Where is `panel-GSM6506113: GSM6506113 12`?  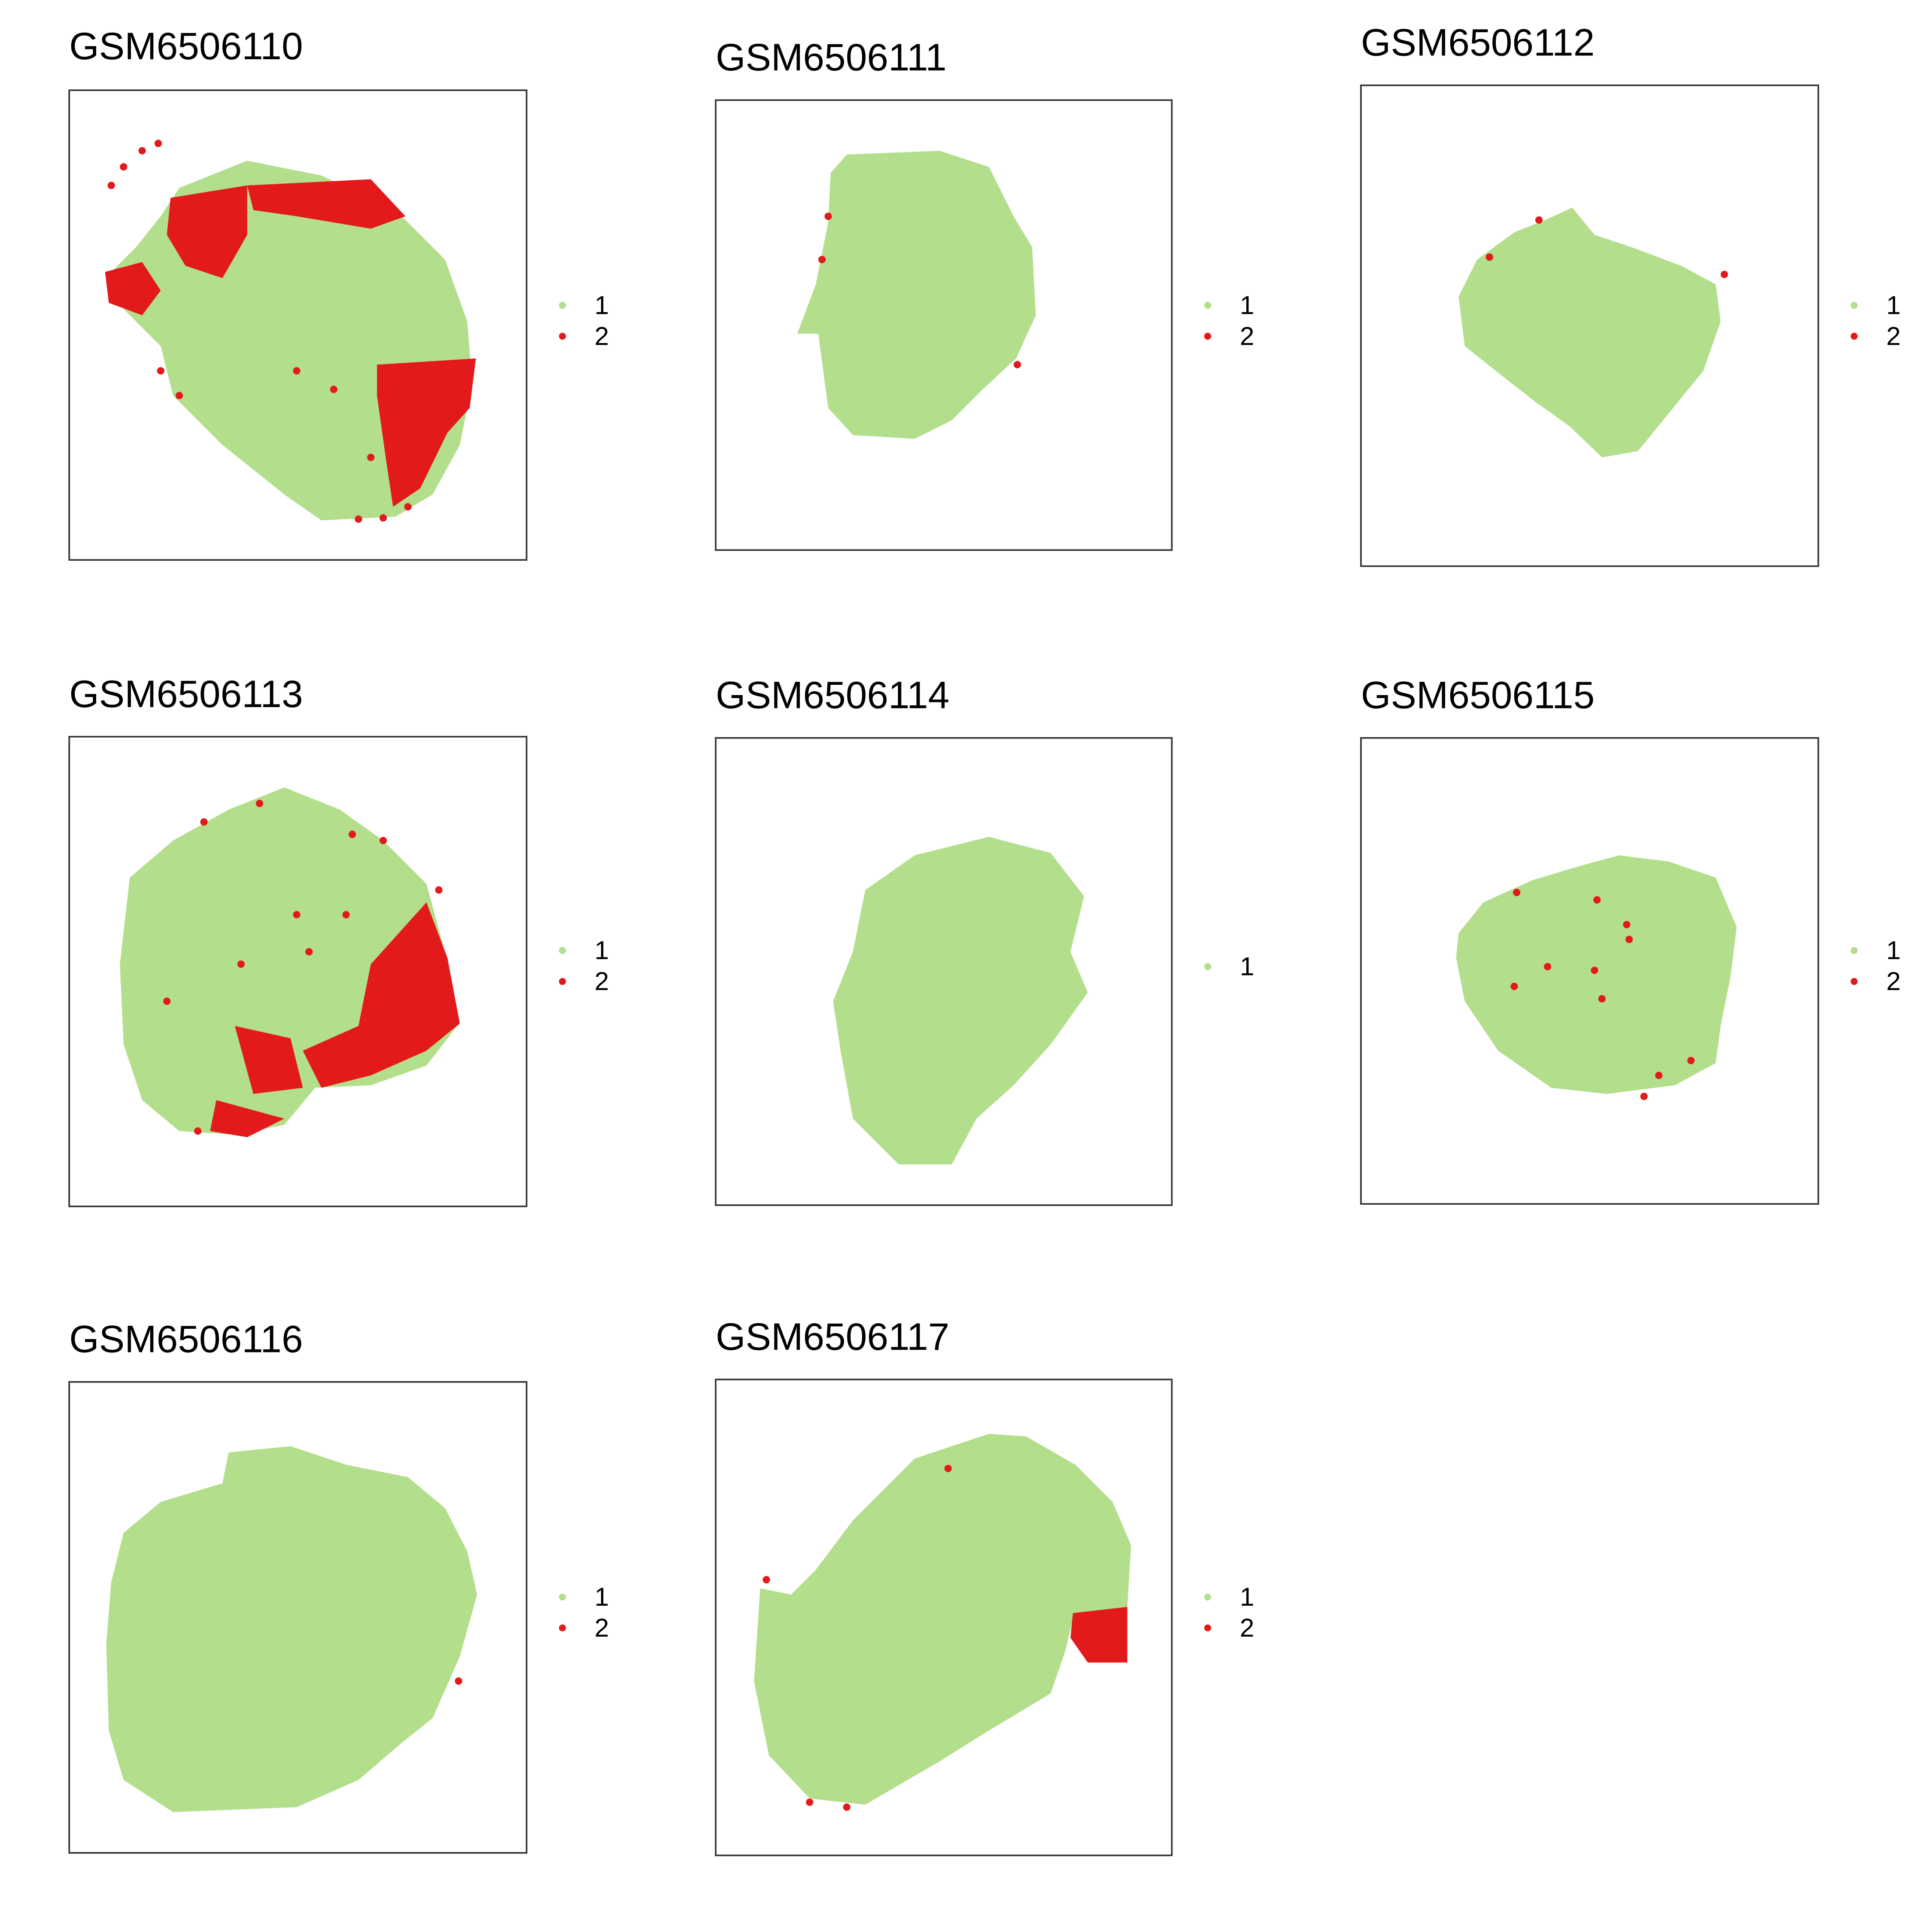 panel-GSM6506113: GSM6506113 12 is located at coordinates (338, 940).